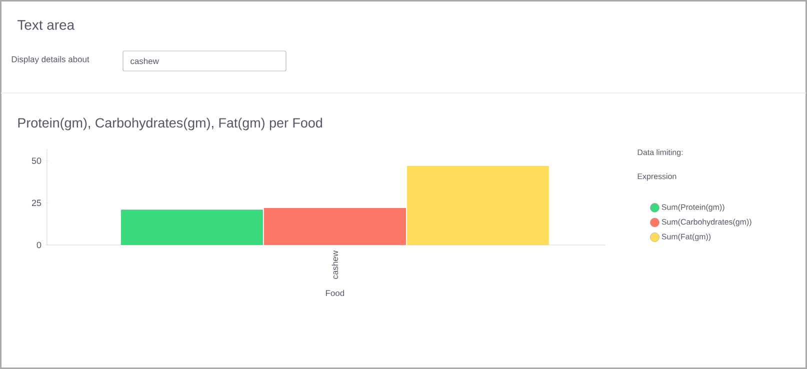 This screenshot has height=369, width=807. I want to click on text: cashew, so click(144, 61).